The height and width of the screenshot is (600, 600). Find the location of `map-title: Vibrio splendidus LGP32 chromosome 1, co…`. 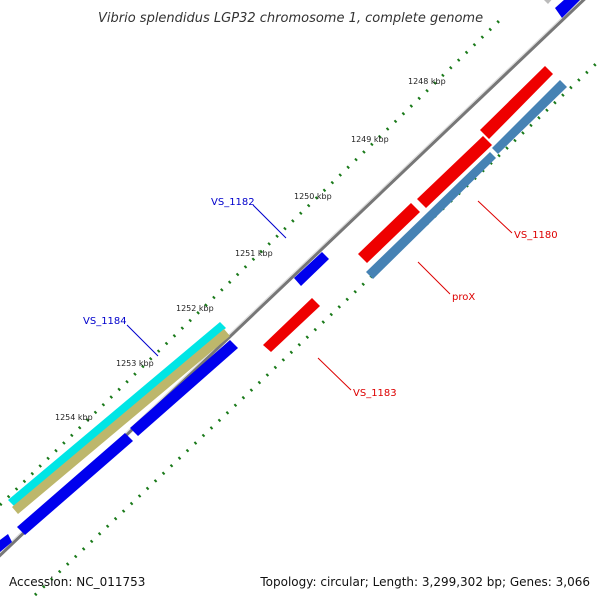

map-title: Vibrio splendidus LGP32 chromosome 1, co… is located at coordinates (290, 18).